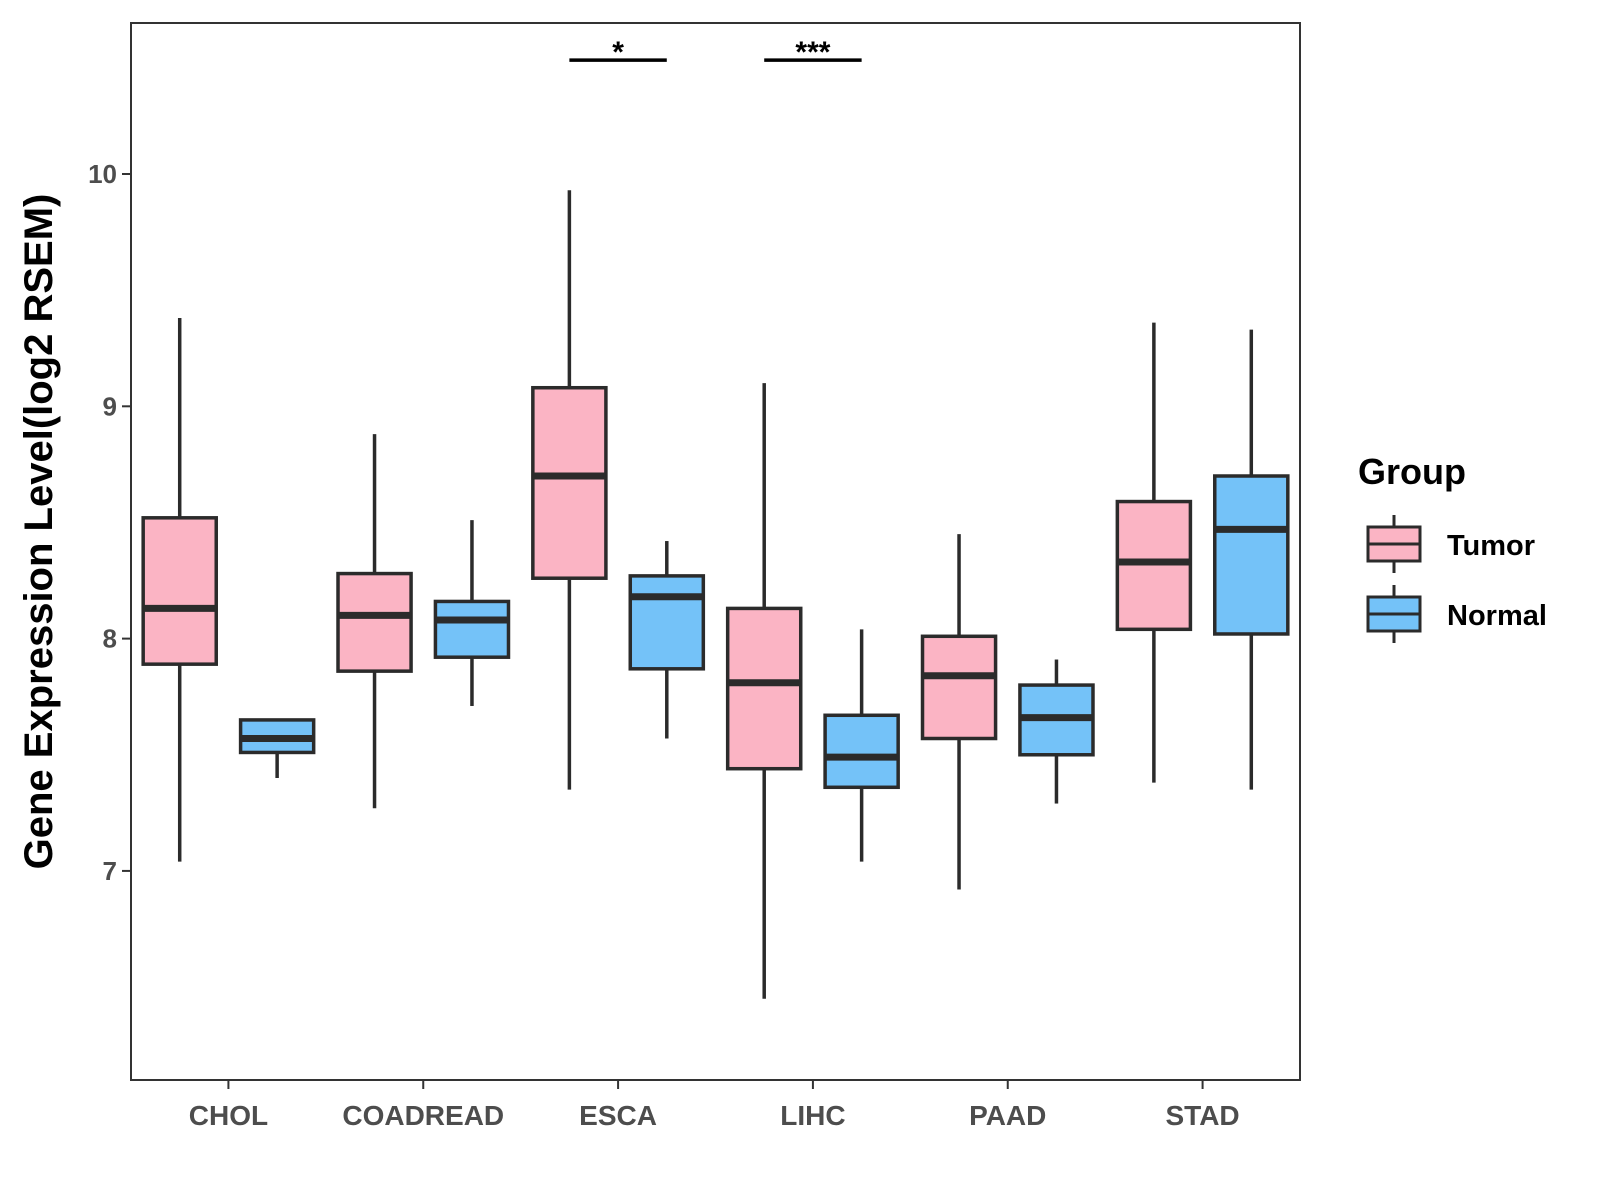 This screenshot has height=1200, width=1600. I want to click on significance-lihc: ***, so click(813, 52).